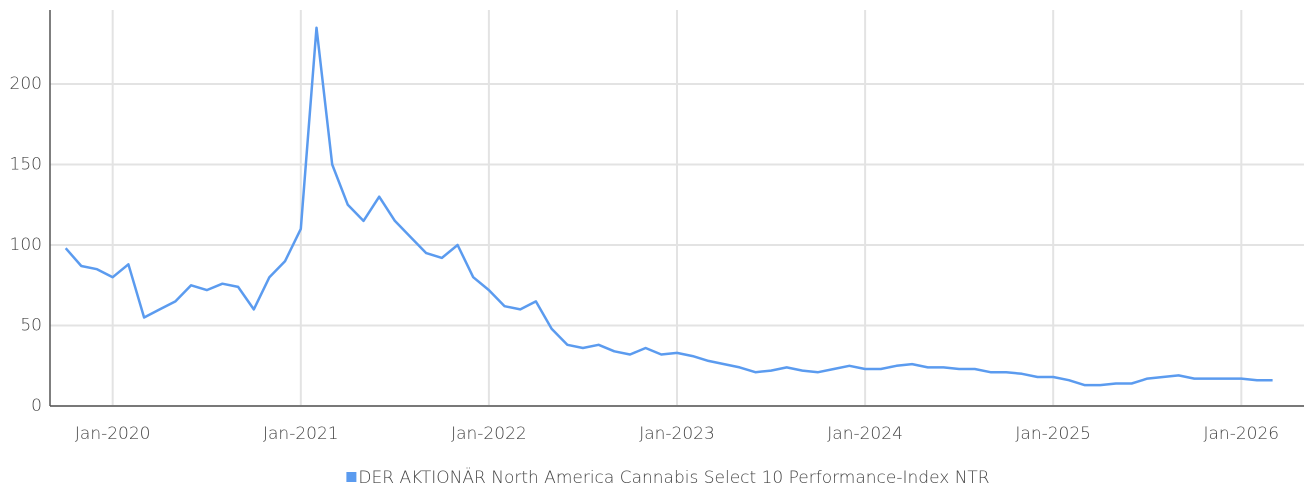 Image resolution: width=1304 pixels, height=490 pixels. What do you see at coordinates (1241, 434) in the screenshot?
I see `x-tick-label: Jan-2026` at bounding box center [1241, 434].